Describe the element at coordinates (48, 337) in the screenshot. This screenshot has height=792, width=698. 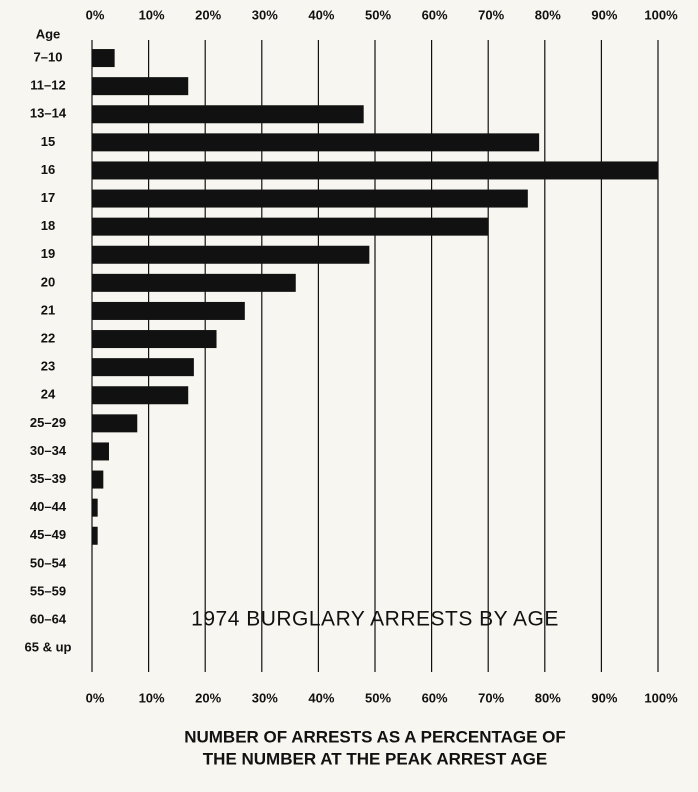
I see `y-tick-label: 22` at that location.